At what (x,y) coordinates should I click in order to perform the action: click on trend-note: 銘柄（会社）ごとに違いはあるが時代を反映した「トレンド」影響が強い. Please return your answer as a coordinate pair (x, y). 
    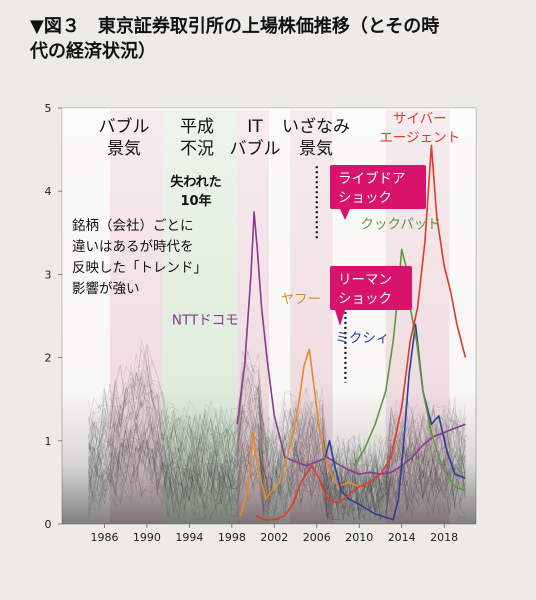
    Looking at the image, I should click on (139, 257).